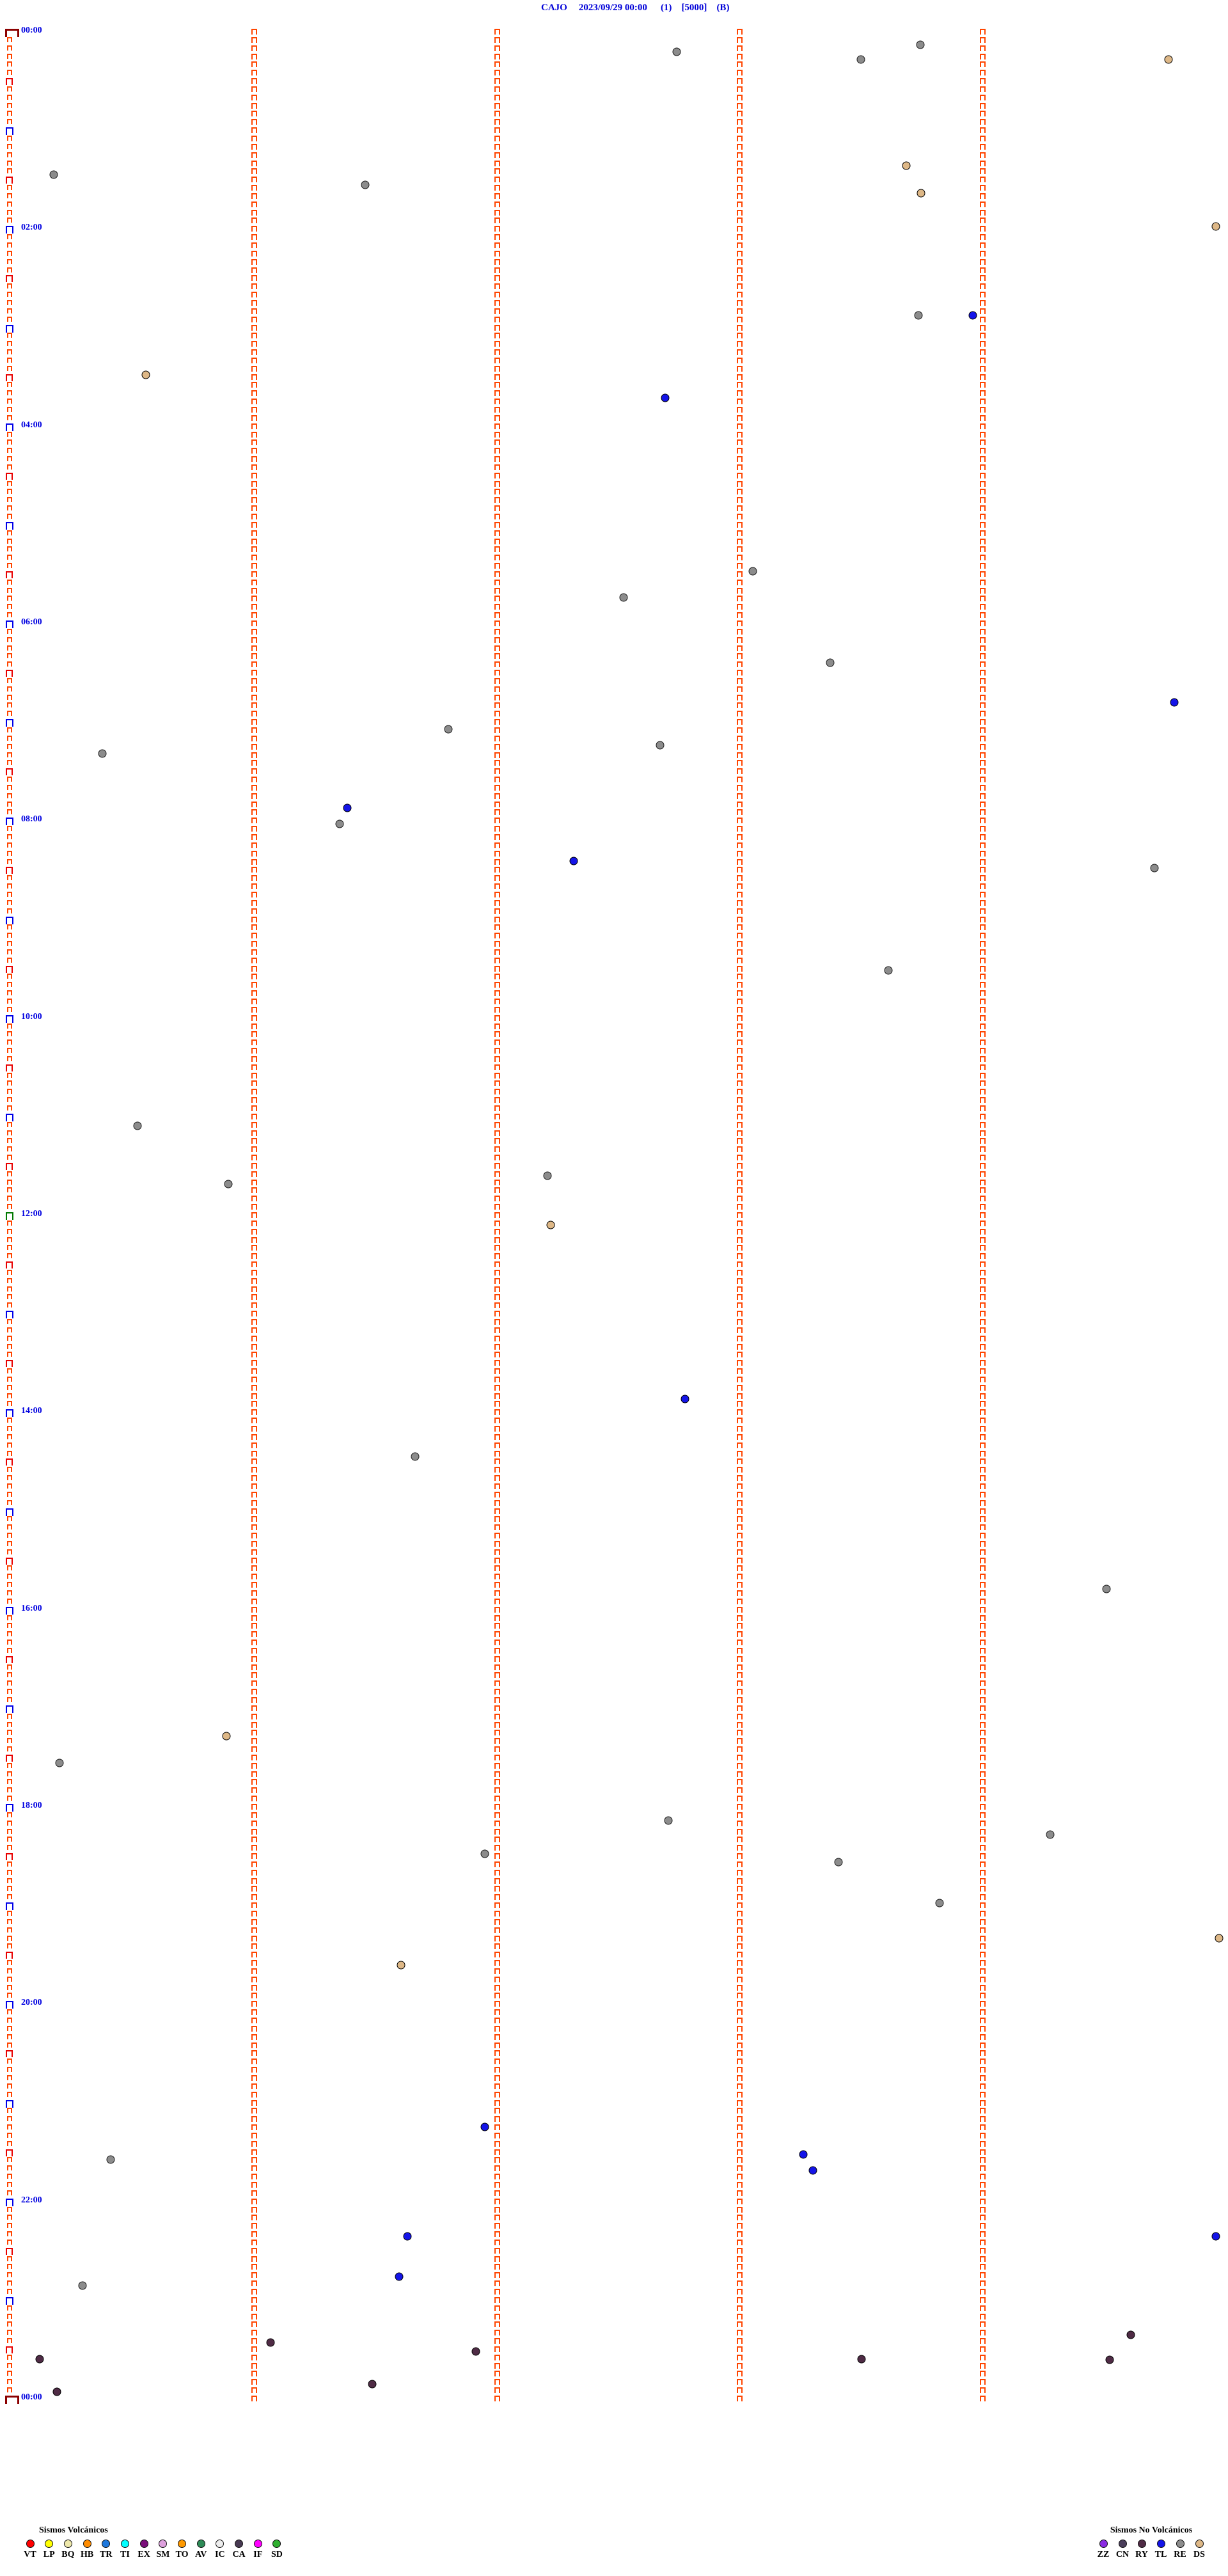  I want to click on legend-code: CN, so click(1122, 2554).